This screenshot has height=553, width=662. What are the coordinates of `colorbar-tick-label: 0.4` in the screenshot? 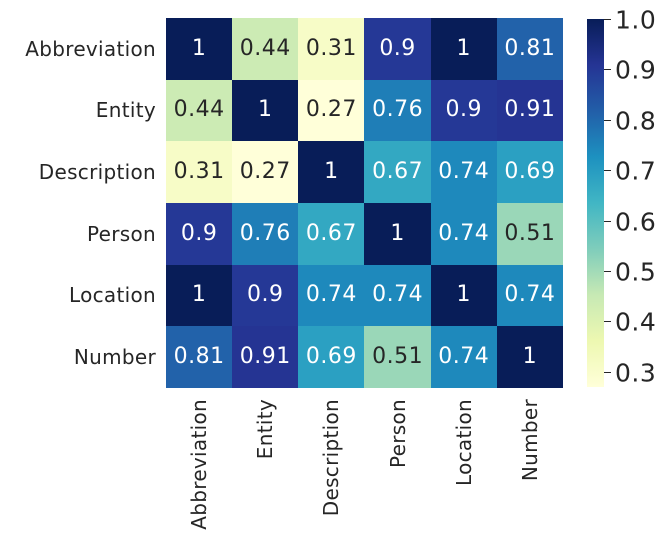 It's located at (636, 322).